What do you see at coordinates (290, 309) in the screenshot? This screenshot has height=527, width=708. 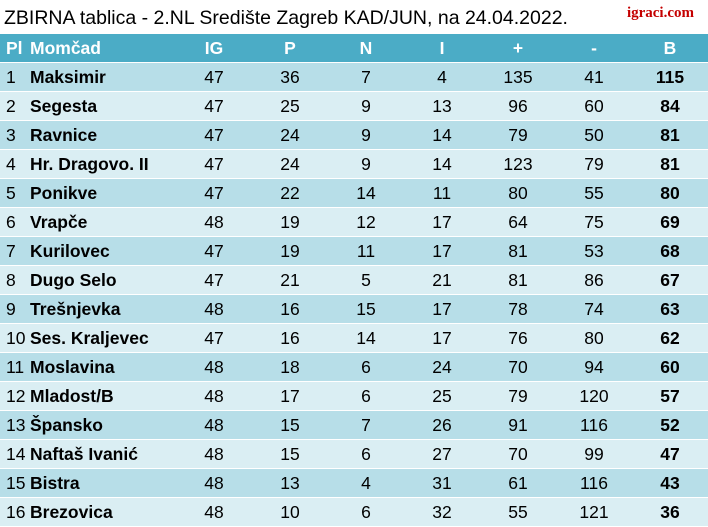 I see `cell-wins: 16` at bounding box center [290, 309].